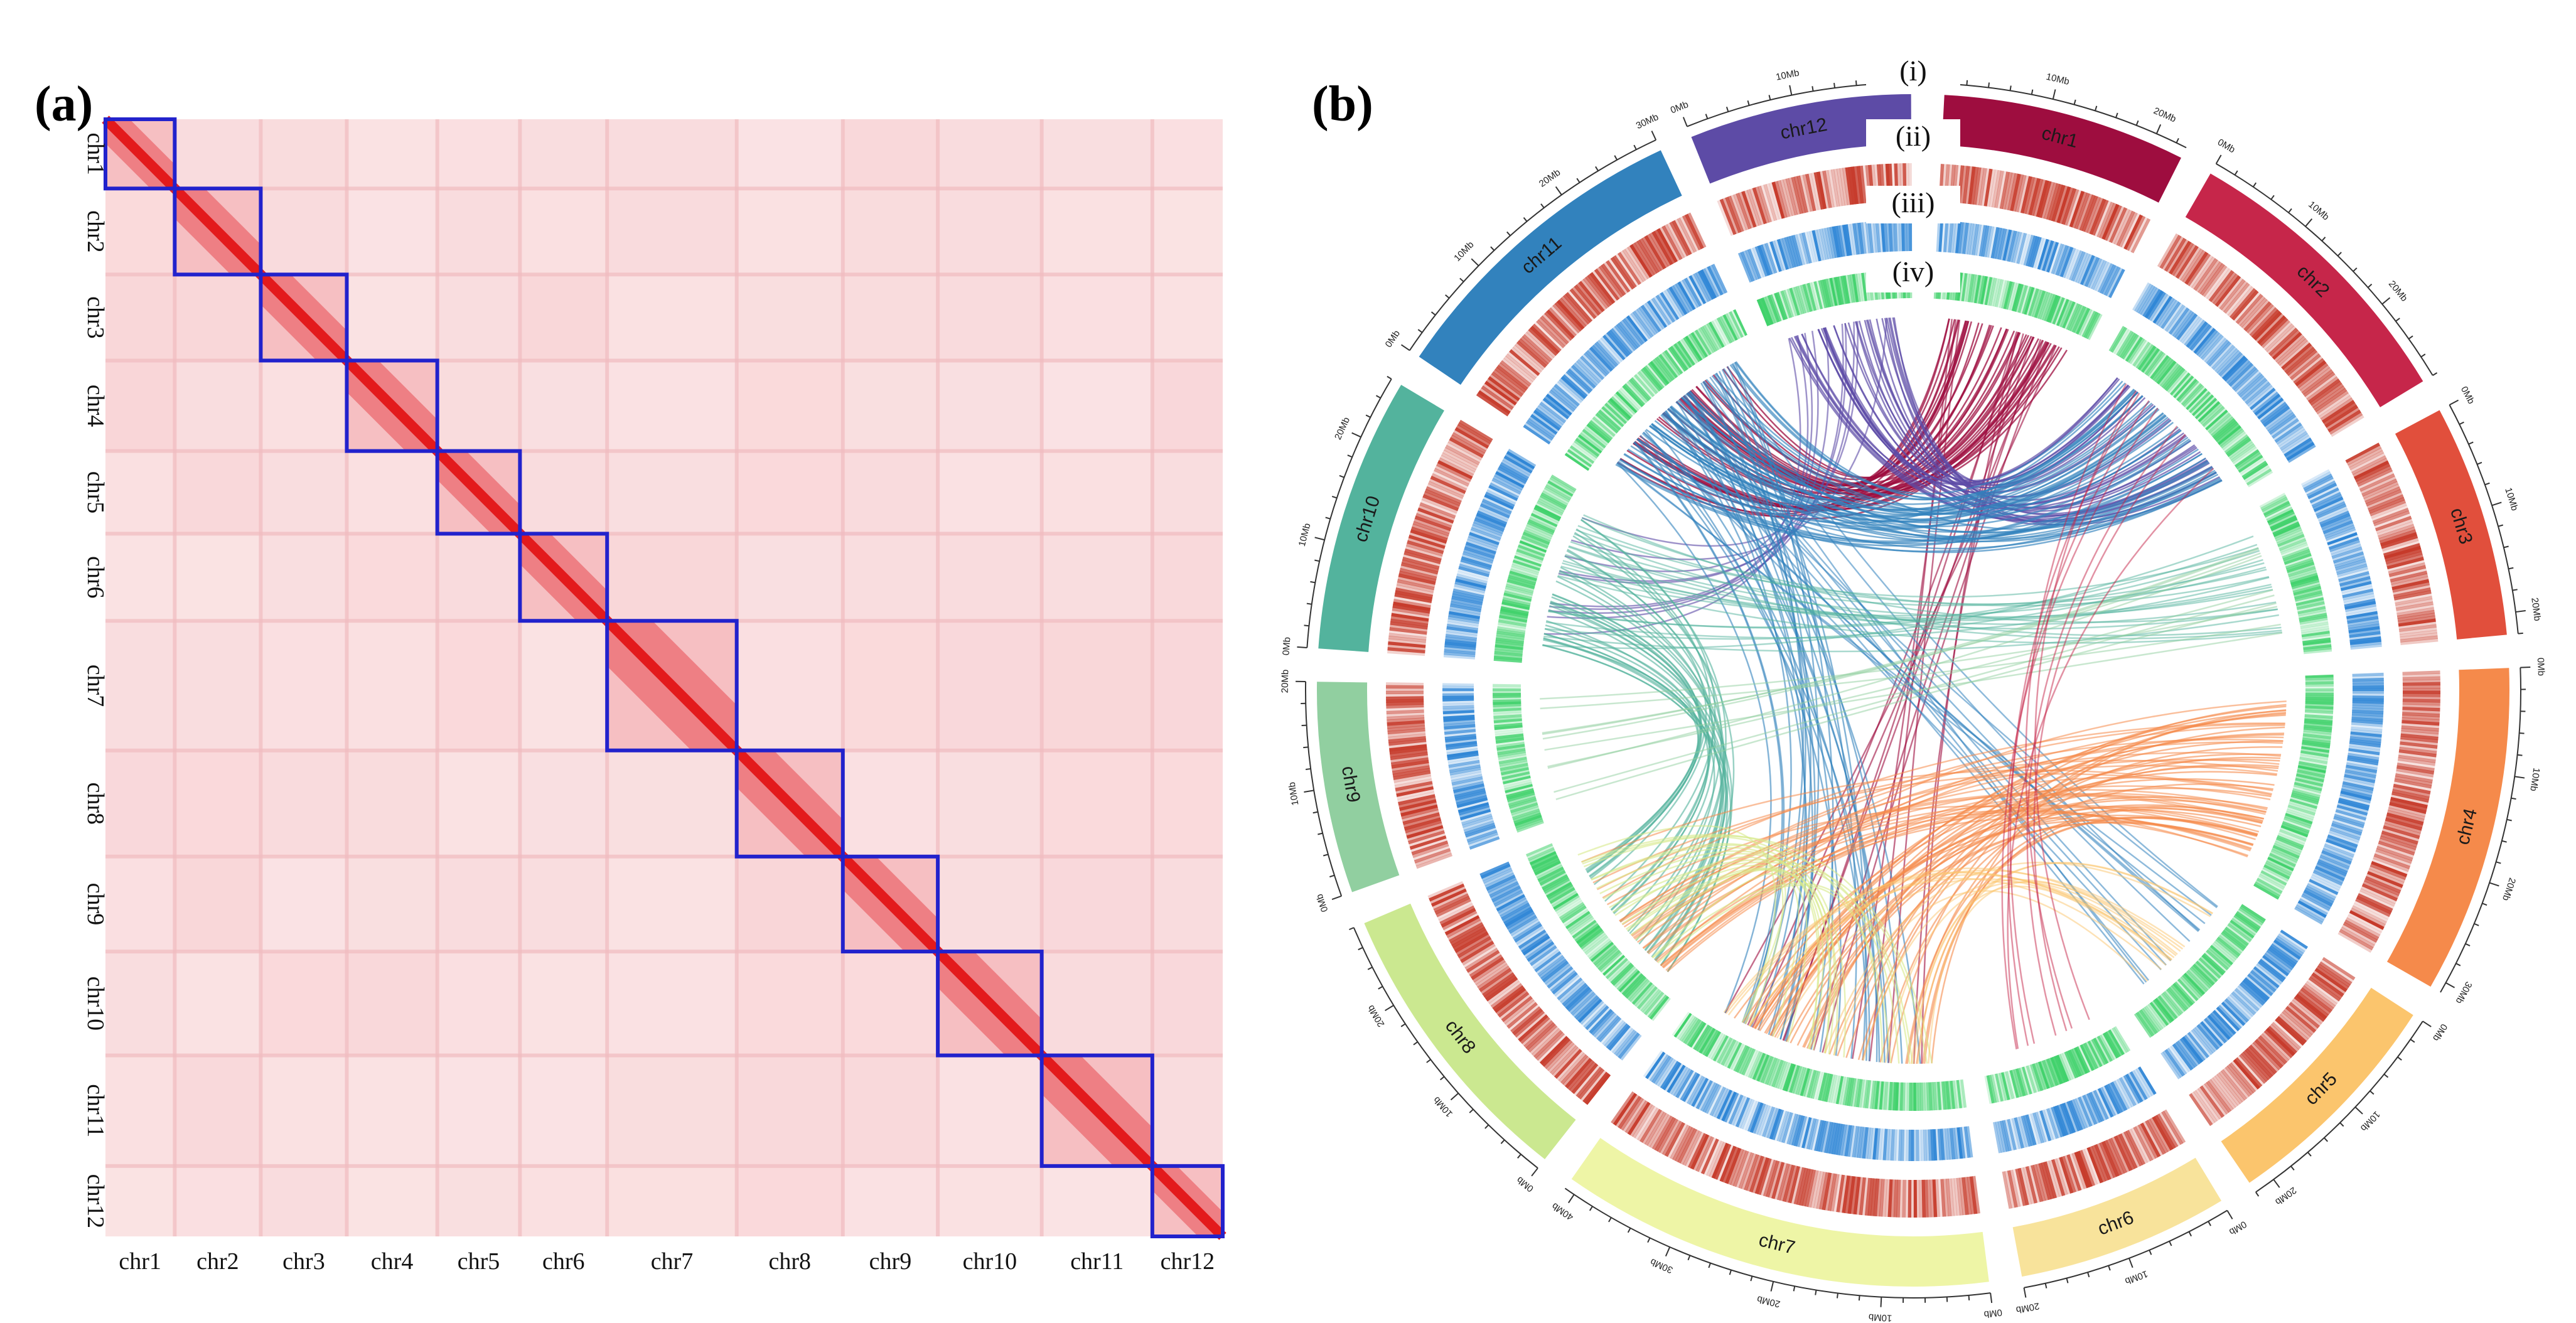  I want to click on y-axis-label-chr10: chr10, so click(95, 1004).